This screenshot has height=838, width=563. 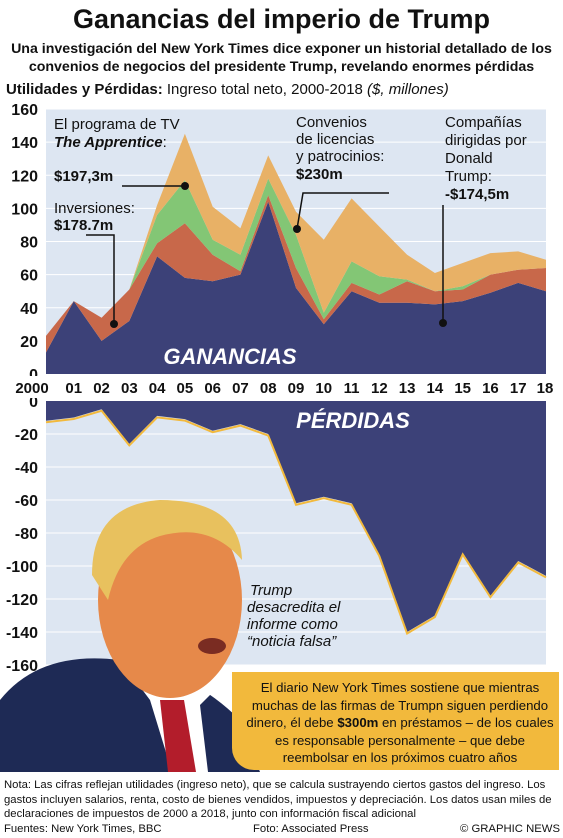 What do you see at coordinates (323, 388) in the screenshot?
I see `x-tick-label: 10` at bounding box center [323, 388].